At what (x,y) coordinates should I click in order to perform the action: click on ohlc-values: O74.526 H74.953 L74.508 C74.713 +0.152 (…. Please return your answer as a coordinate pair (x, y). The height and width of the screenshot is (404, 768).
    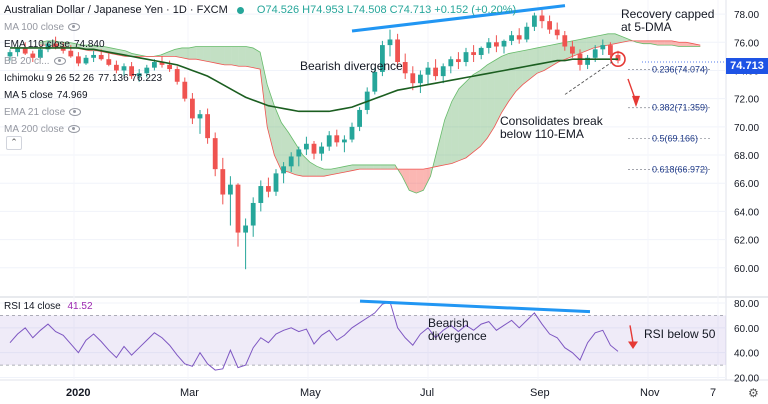
    Looking at the image, I should click on (386, 10).